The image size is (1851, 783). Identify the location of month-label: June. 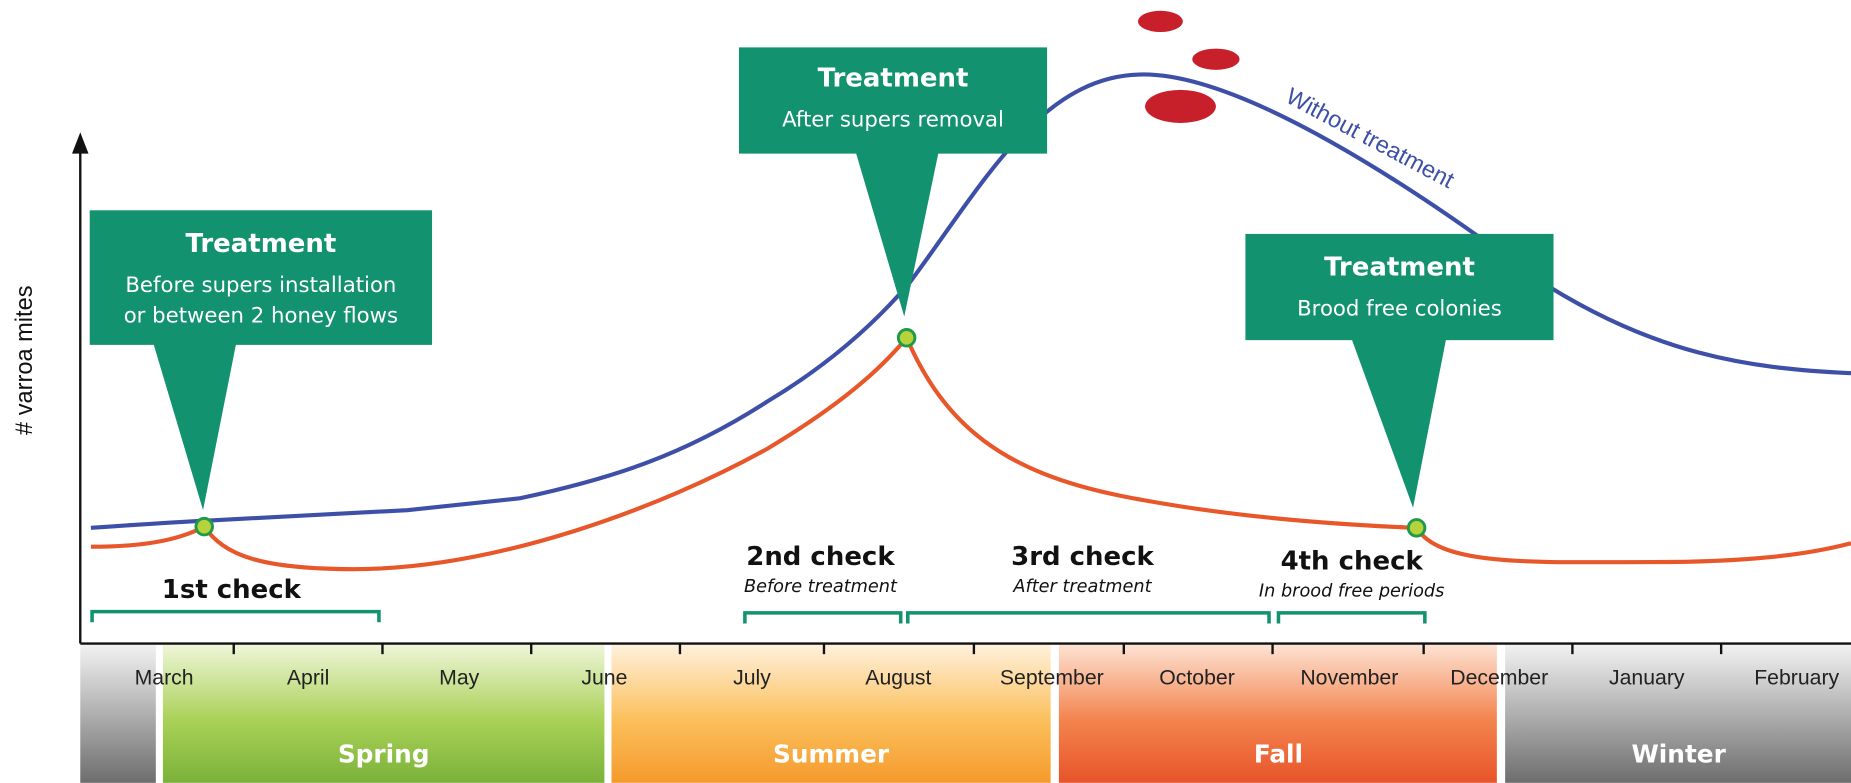
(604, 678).